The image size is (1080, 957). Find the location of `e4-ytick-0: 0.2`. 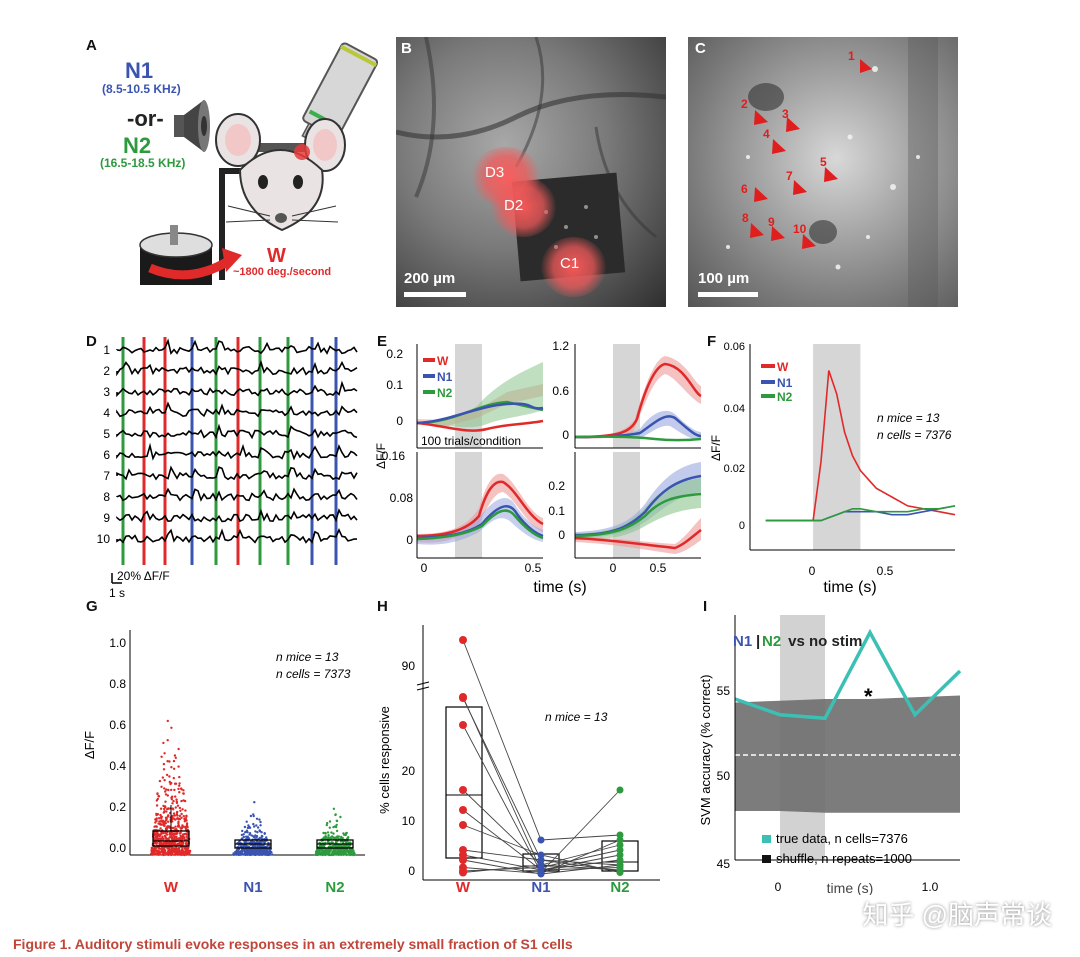

e4-ytick-0: 0.2 is located at coordinates (556, 486).